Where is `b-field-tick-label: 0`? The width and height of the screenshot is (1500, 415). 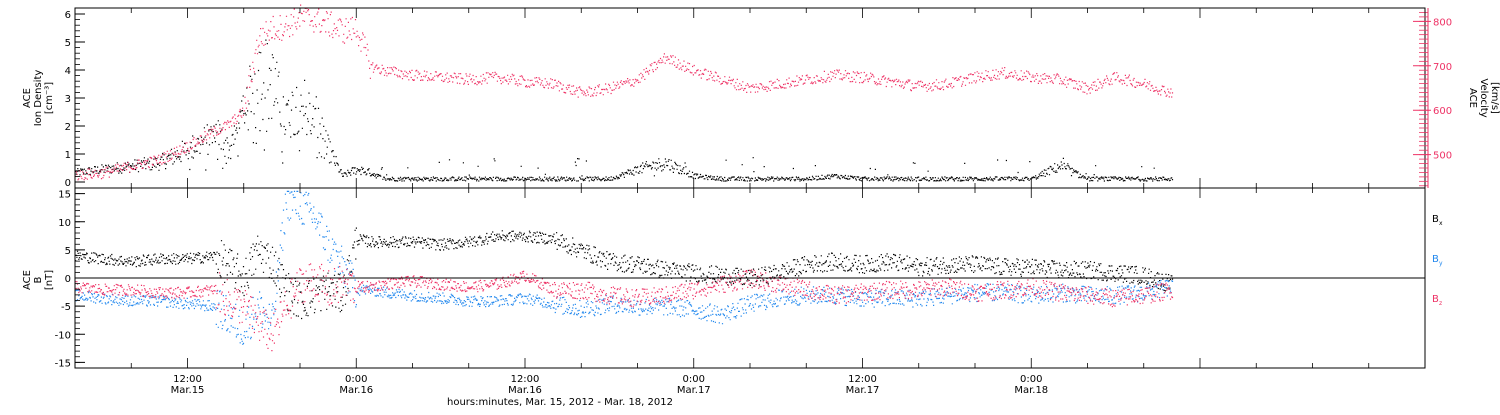 b-field-tick-label: 0 is located at coordinates (68, 279).